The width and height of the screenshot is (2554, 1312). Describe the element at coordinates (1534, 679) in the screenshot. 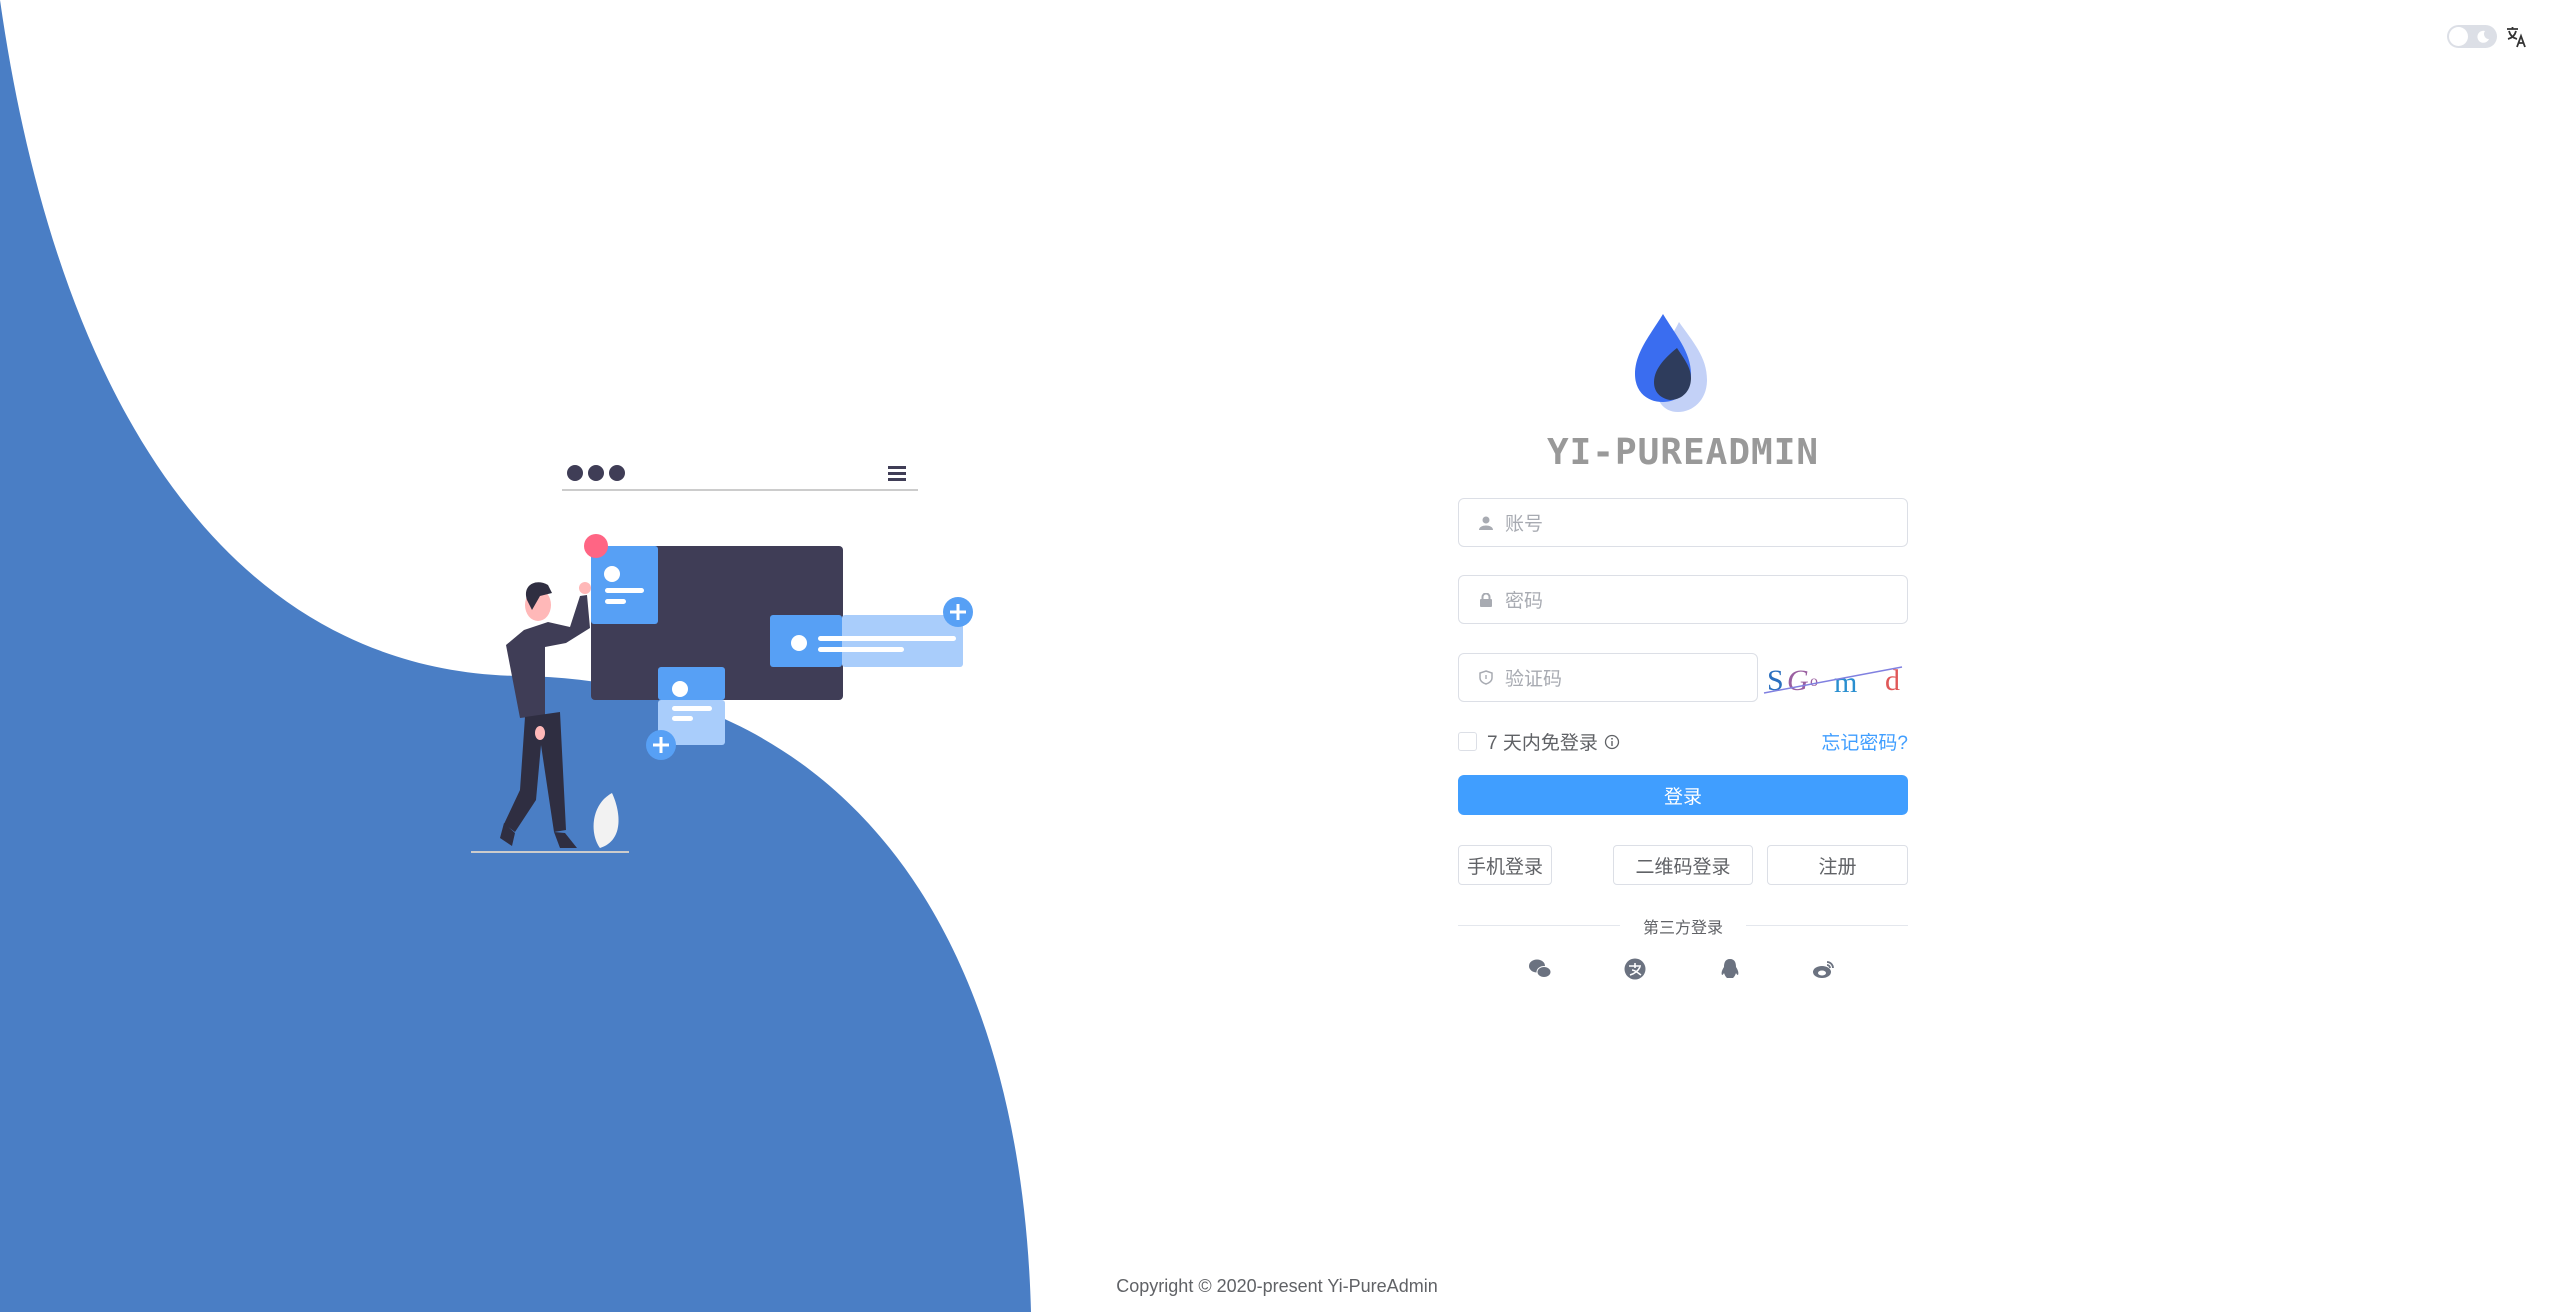

I see `captcha-placeholder: 验证码` at that location.